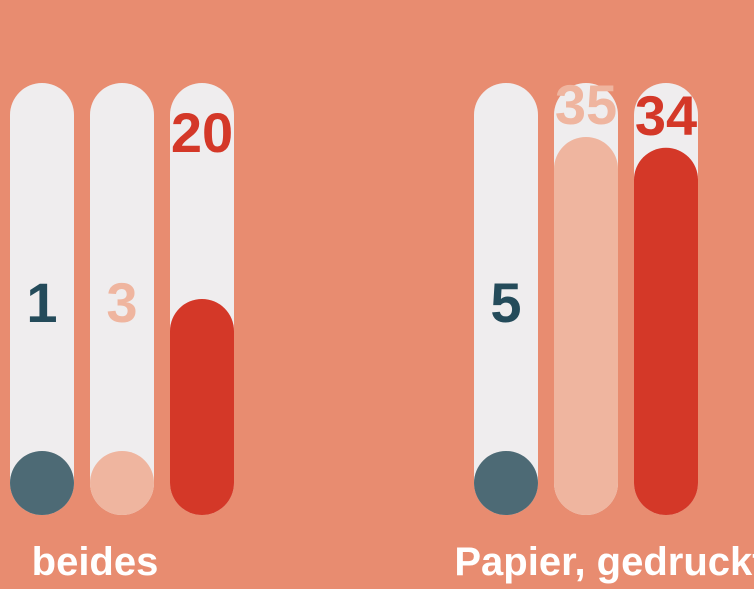 The width and height of the screenshot is (754, 589). Describe the element at coordinates (604, 562) in the screenshot. I see `category-label: Papier, gedruckt` at that location.